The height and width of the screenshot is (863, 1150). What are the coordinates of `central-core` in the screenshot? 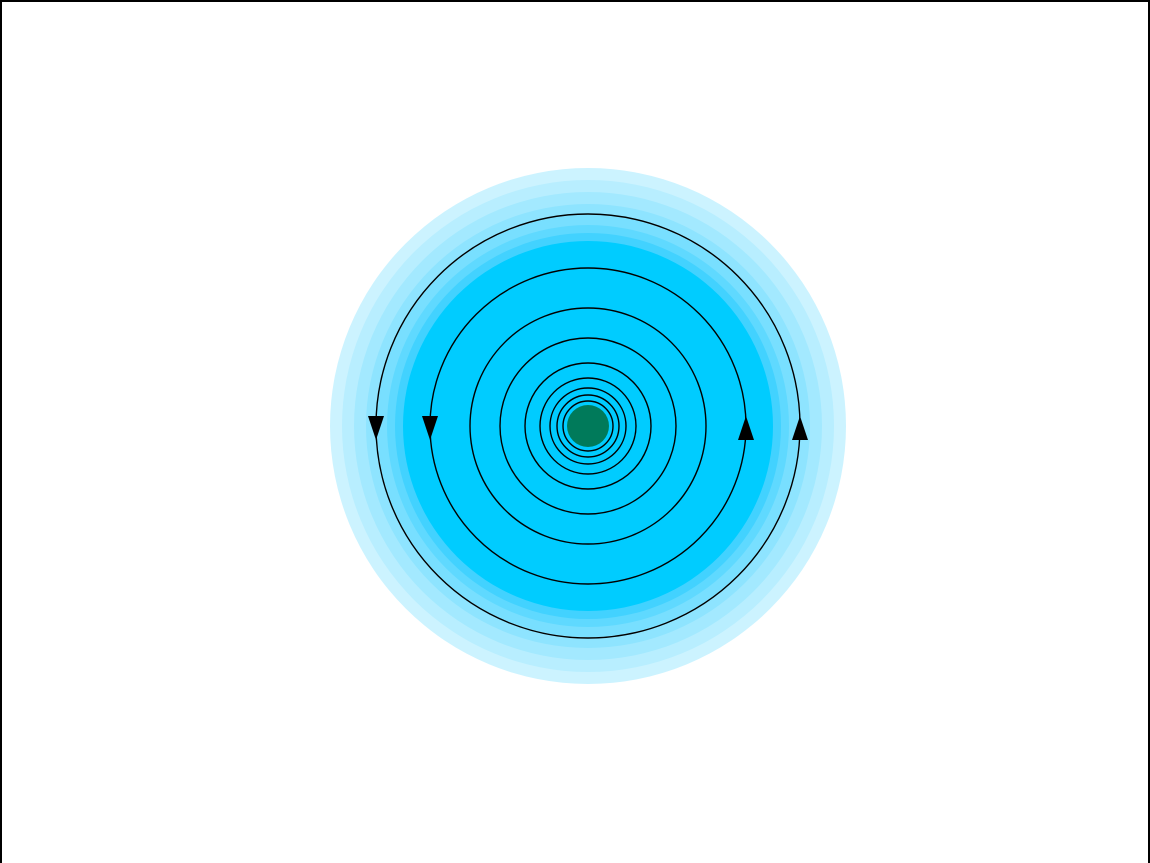 It's located at (588, 426).